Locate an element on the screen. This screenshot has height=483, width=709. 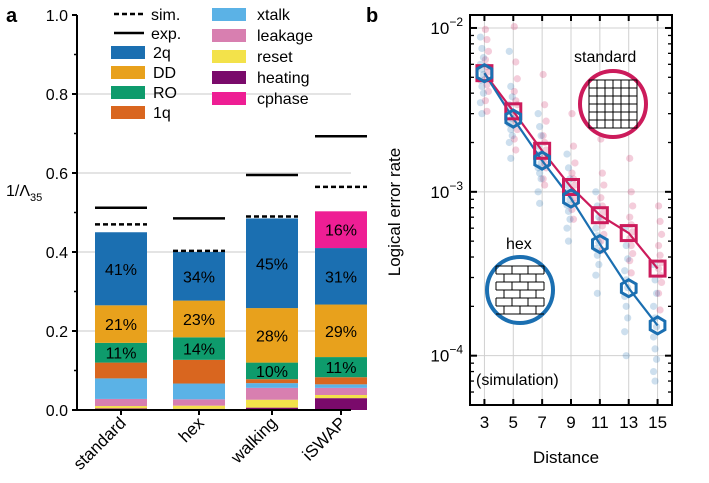
a-ytick-label: 0.2 is located at coordinates (57, 332).